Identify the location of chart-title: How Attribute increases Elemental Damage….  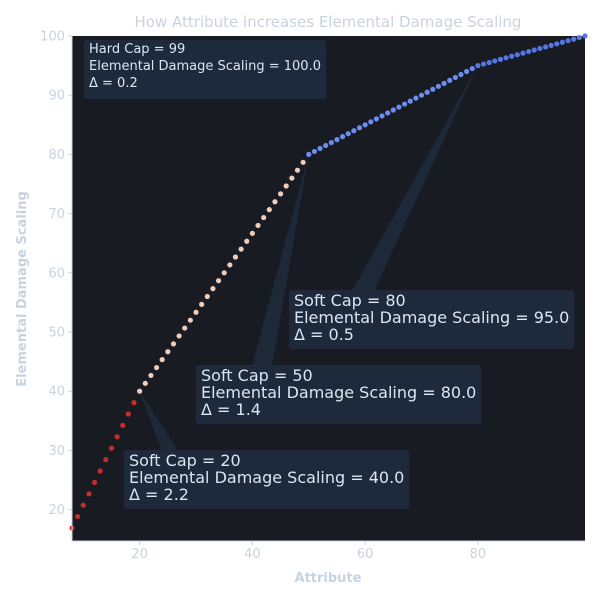
(328, 22).